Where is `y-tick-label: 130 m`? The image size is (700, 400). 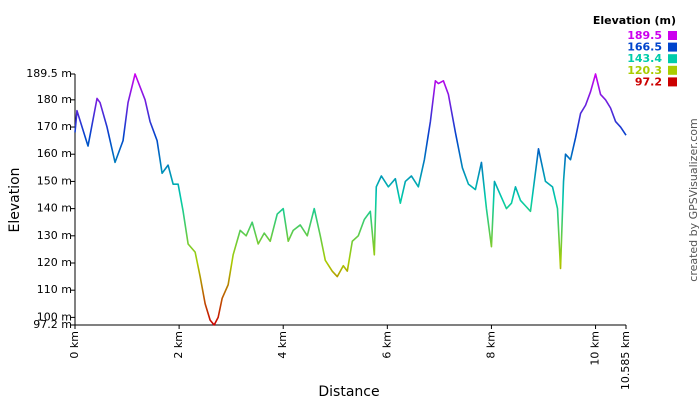 y-tick-label: 130 m is located at coordinates (54, 235).